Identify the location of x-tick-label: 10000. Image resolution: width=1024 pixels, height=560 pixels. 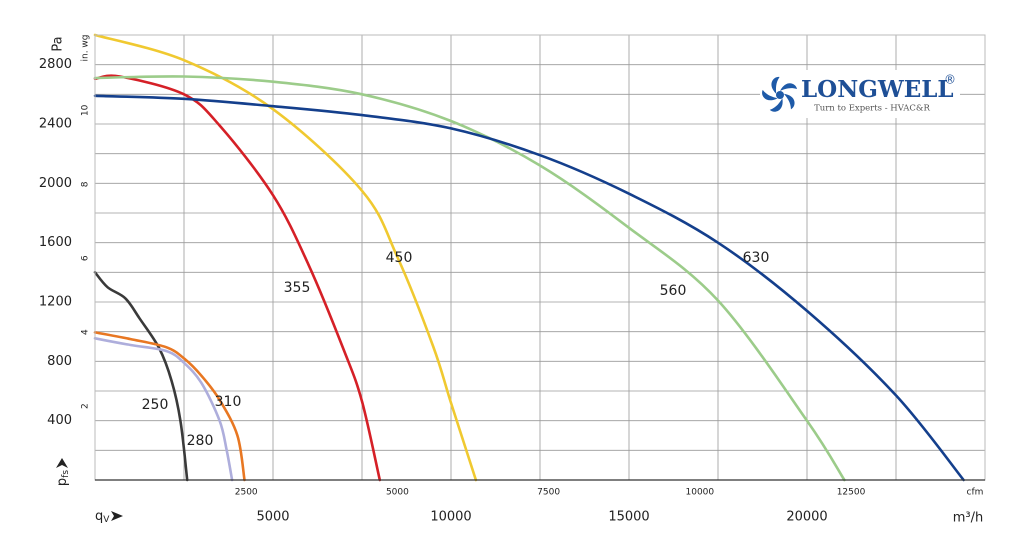
(450, 517).